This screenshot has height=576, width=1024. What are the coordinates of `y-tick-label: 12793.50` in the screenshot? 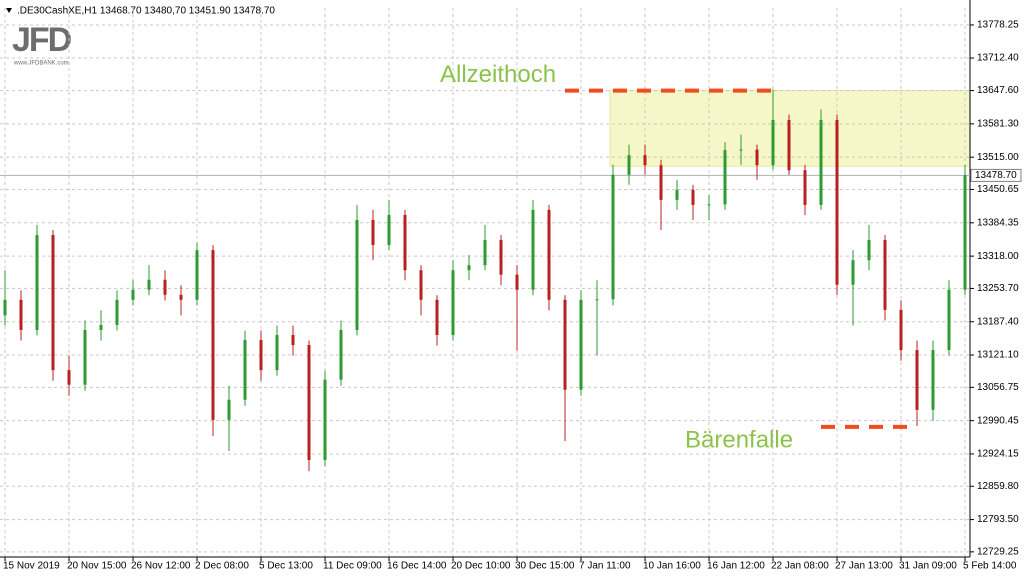 It's located at (998, 519).